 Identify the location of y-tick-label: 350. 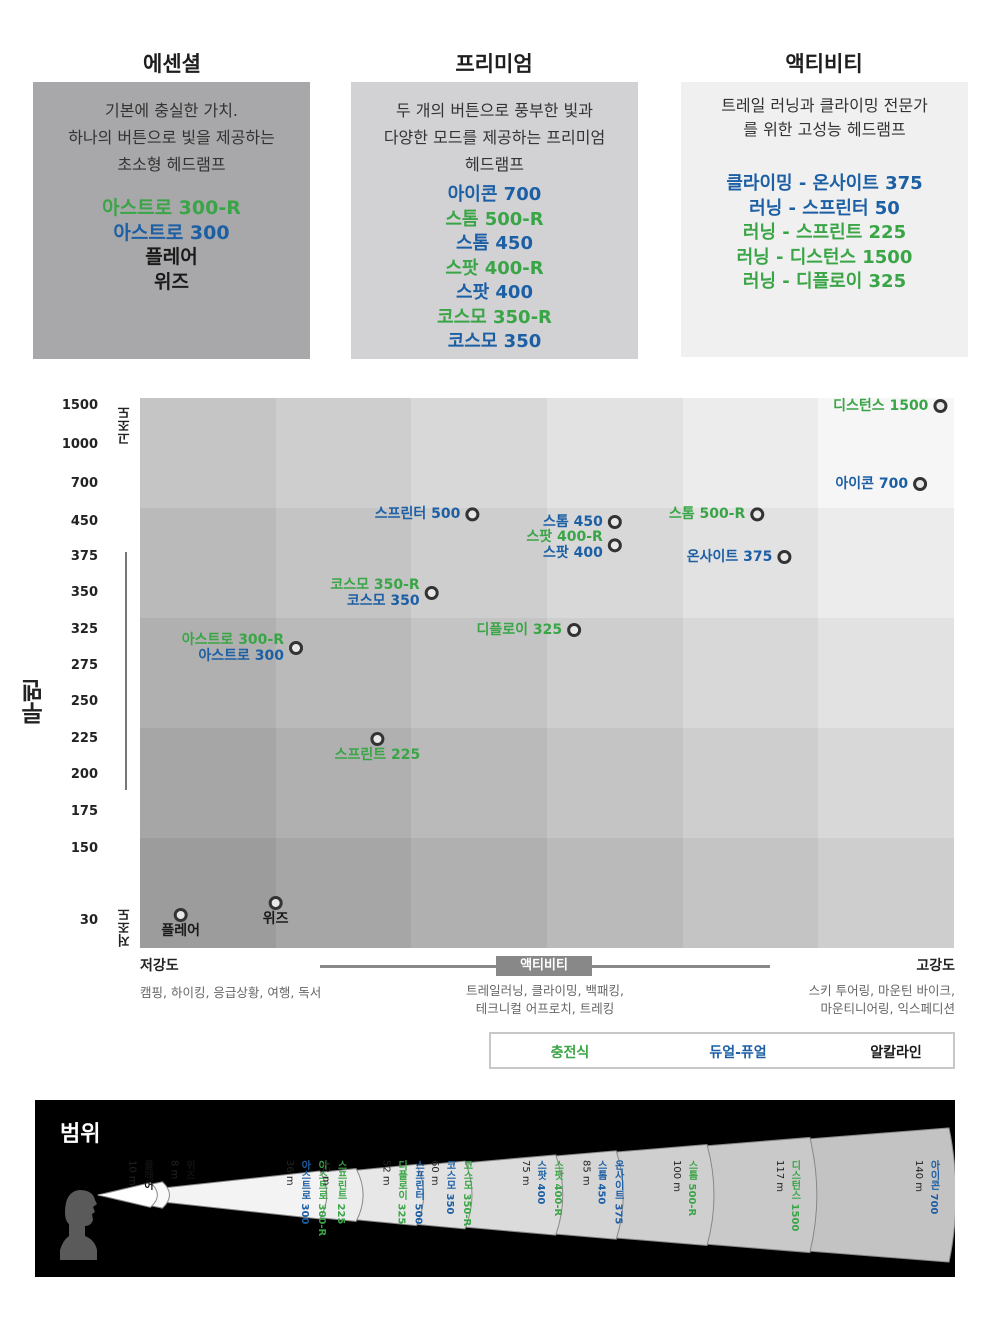
(84, 592).